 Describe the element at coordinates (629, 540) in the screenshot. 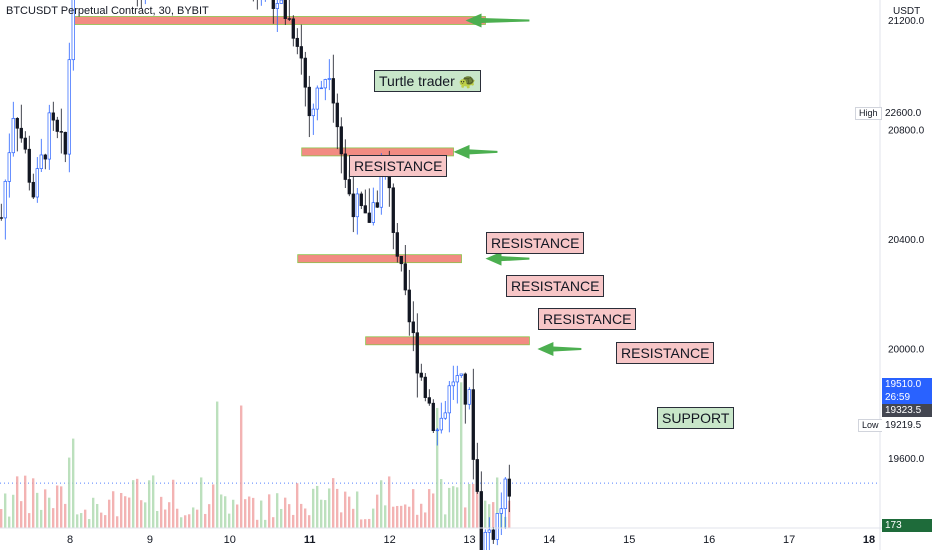

I see `x-tick-label: 15` at that location.